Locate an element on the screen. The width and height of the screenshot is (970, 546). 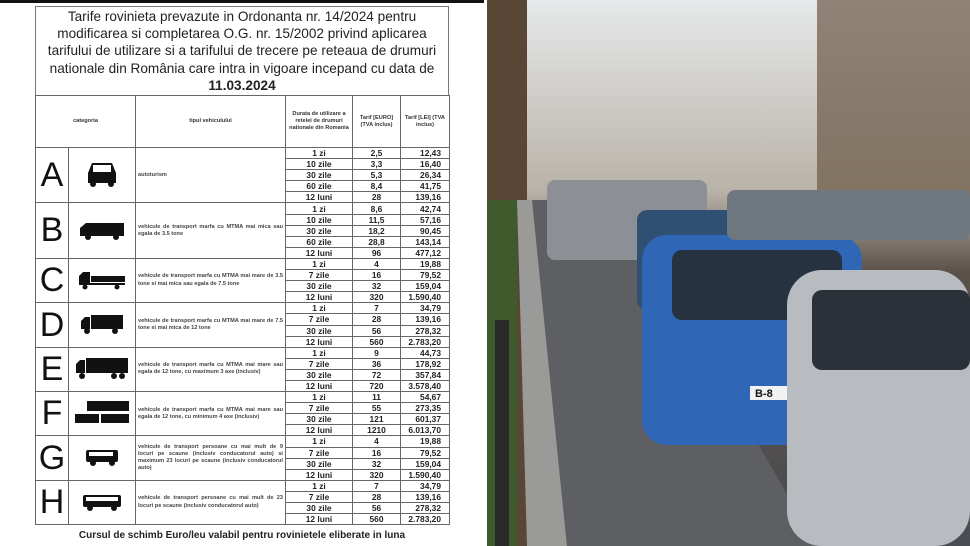
duration-cell: 60 zile is located at coordinates (319, 241).